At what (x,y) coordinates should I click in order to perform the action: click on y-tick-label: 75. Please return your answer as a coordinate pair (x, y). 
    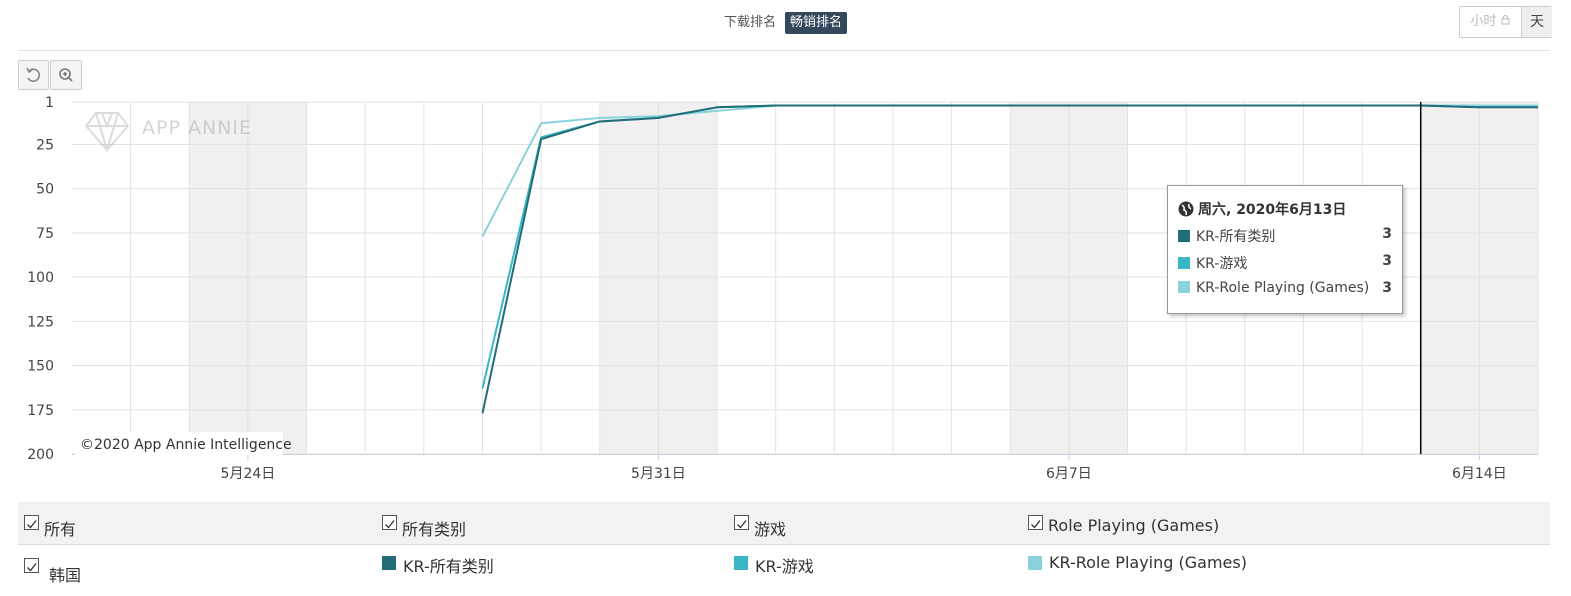
    Looking at the image, I should click on (45, 234).